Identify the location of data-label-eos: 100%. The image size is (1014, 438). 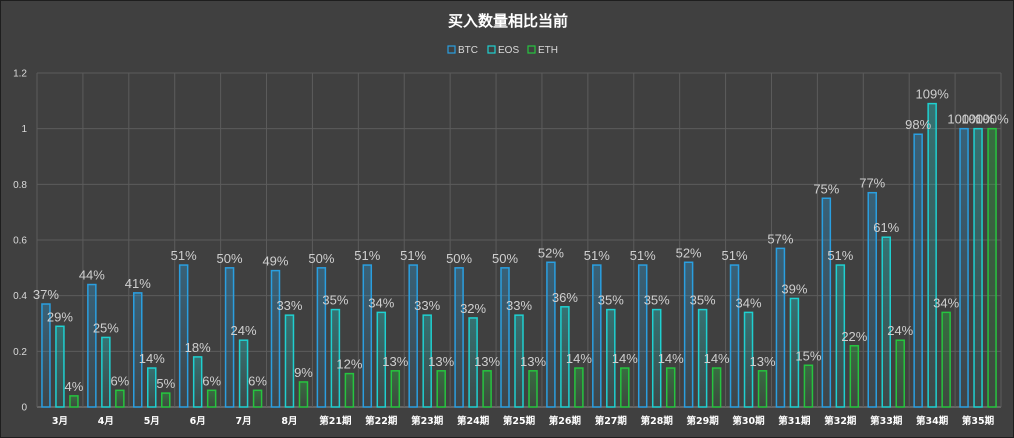
(978, 119).